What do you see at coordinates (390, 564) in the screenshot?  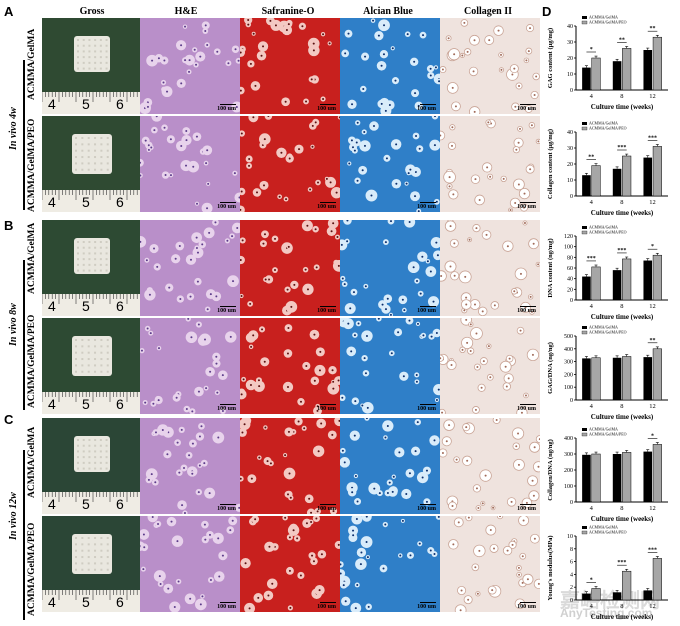 I see `tile-alcian-row6: 100 um` at bounding box center [390, 564].